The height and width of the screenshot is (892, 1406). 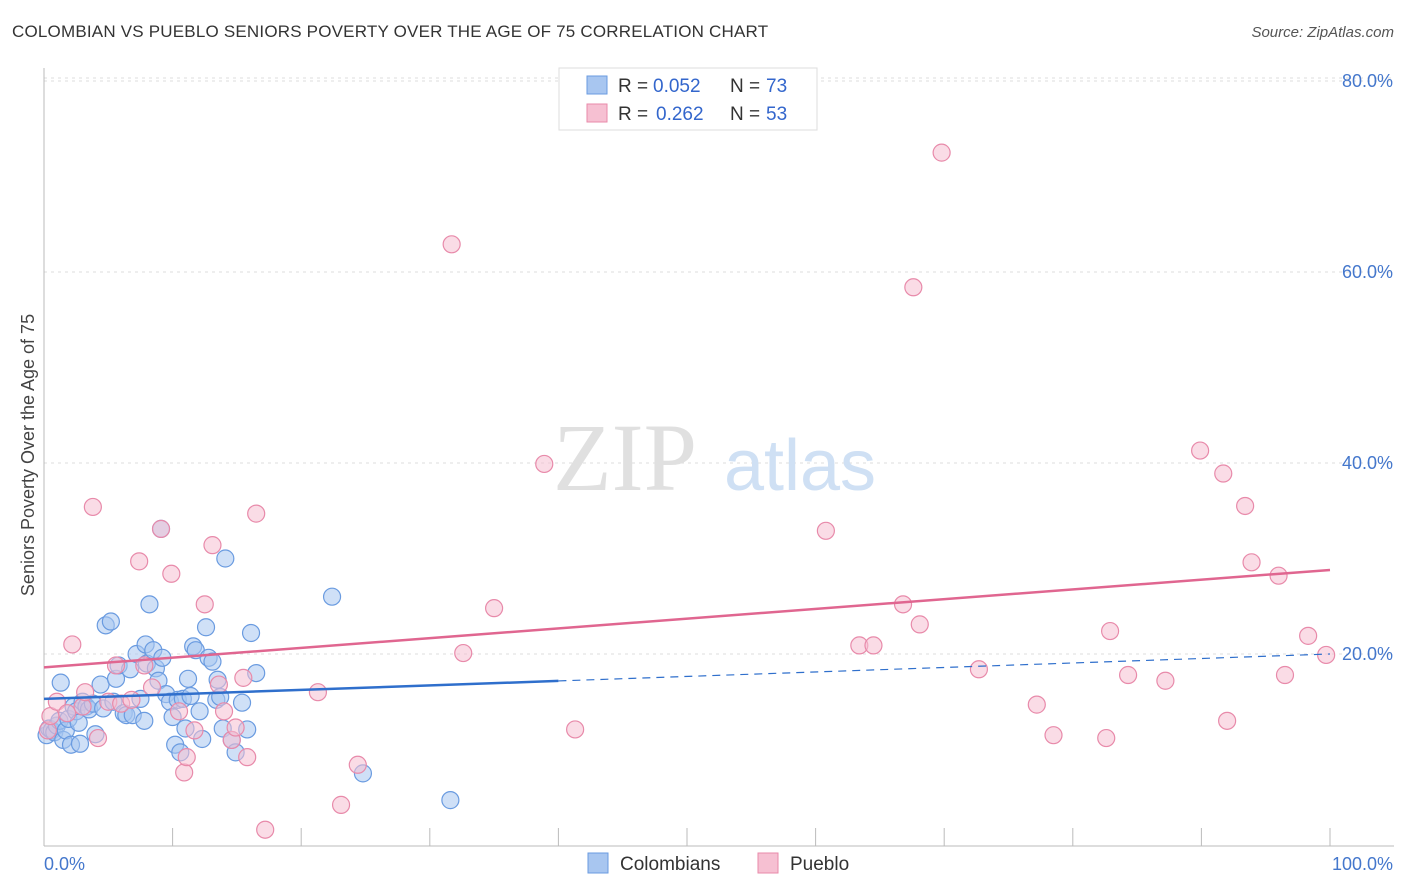 I want to click on legend-swatch-colombians, so click(x=597, y=85).